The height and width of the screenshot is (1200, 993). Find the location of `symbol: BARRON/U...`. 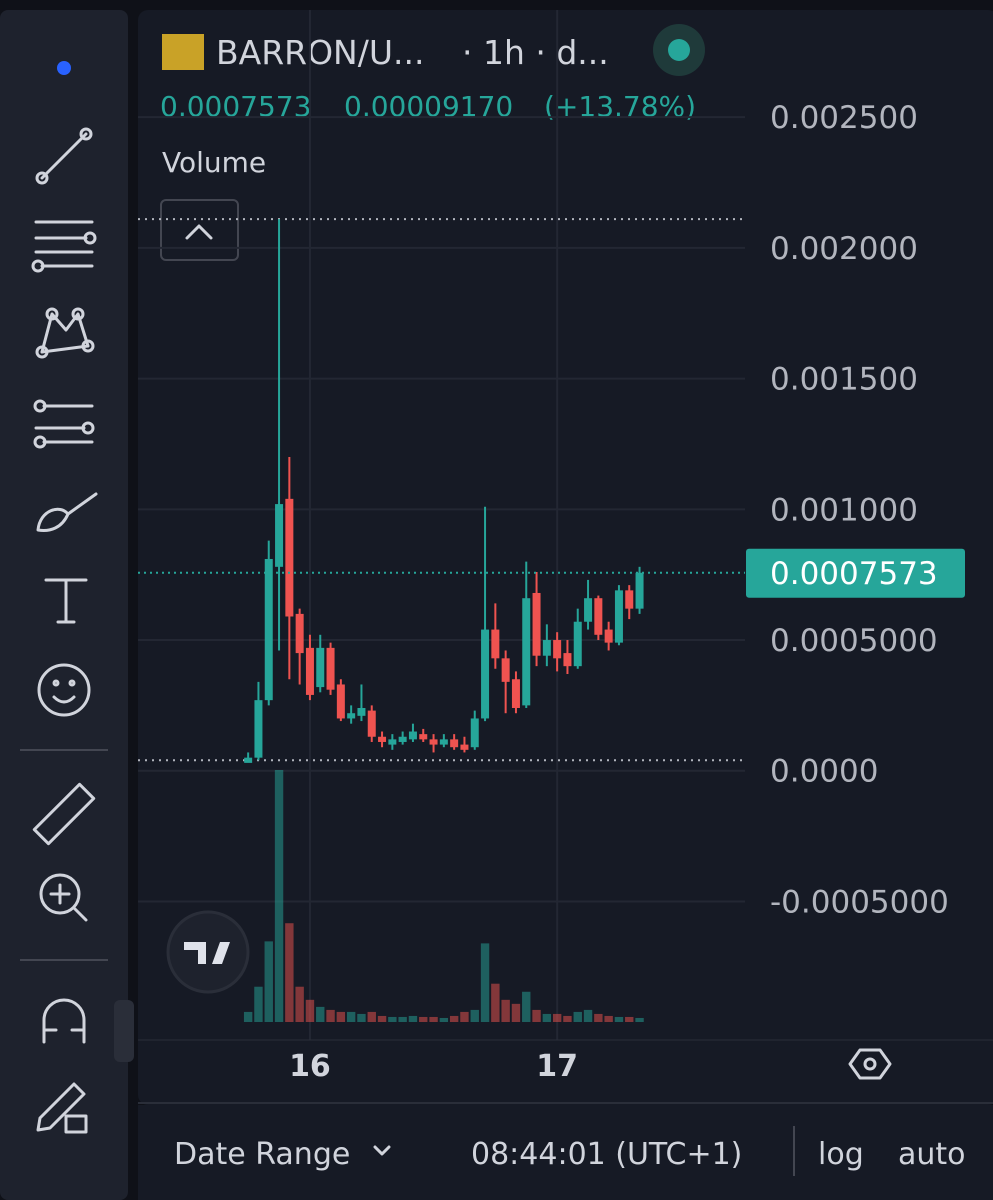

symbol: BARRON/U... is located at coordinates (320, 52).